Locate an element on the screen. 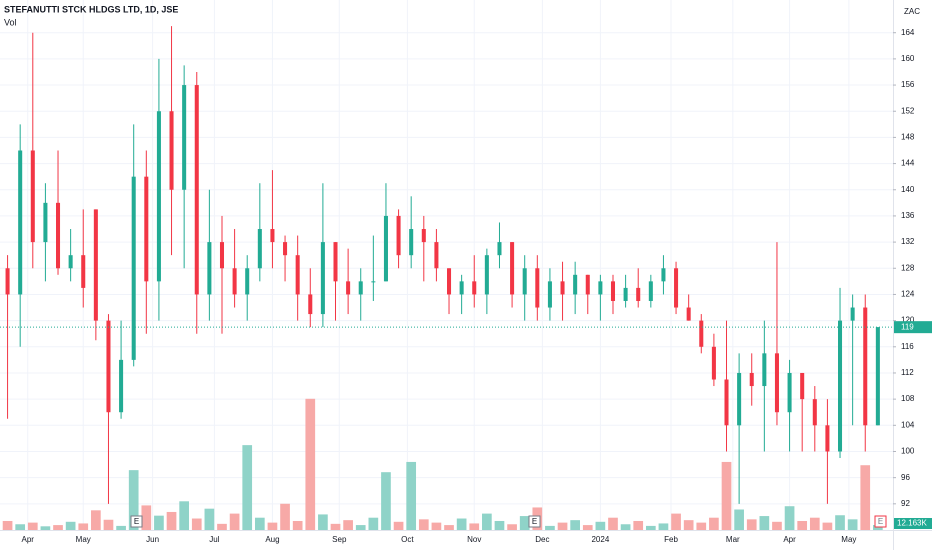  earnings-marker: E E E is located at coordinates (508, 521).